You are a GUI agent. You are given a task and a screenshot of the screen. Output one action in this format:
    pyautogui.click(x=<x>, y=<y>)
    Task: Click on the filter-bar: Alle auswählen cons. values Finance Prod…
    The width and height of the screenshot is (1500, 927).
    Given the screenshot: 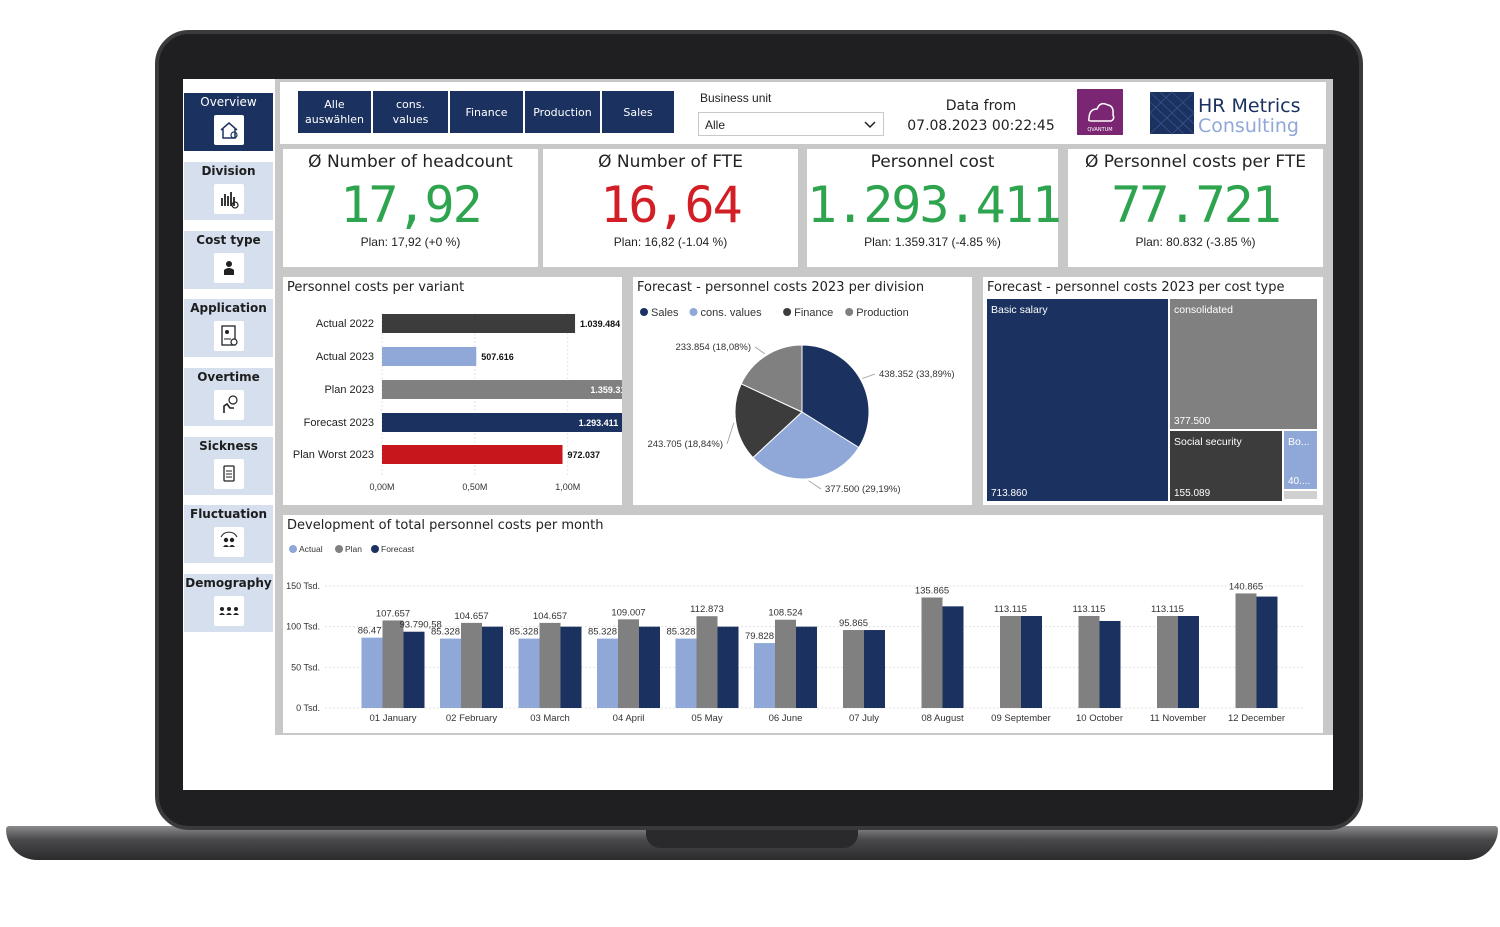 What is the action you would take?
    pyautogui.click(x=803, y=113)
    